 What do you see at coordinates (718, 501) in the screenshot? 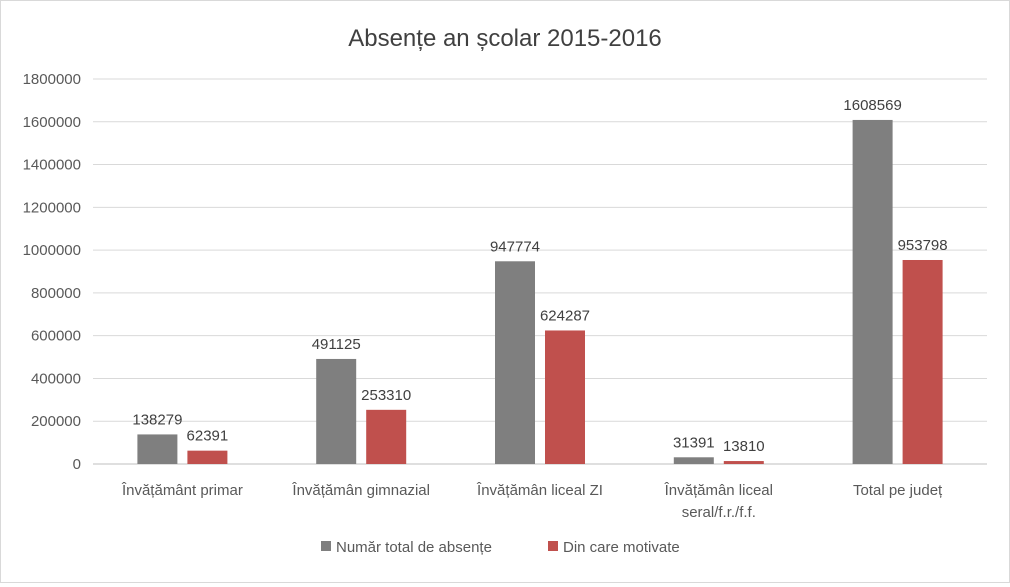
I see `x-tick-label: Învățămân liceal seral/f.r./f.f.` at bounding box center [718, 501].